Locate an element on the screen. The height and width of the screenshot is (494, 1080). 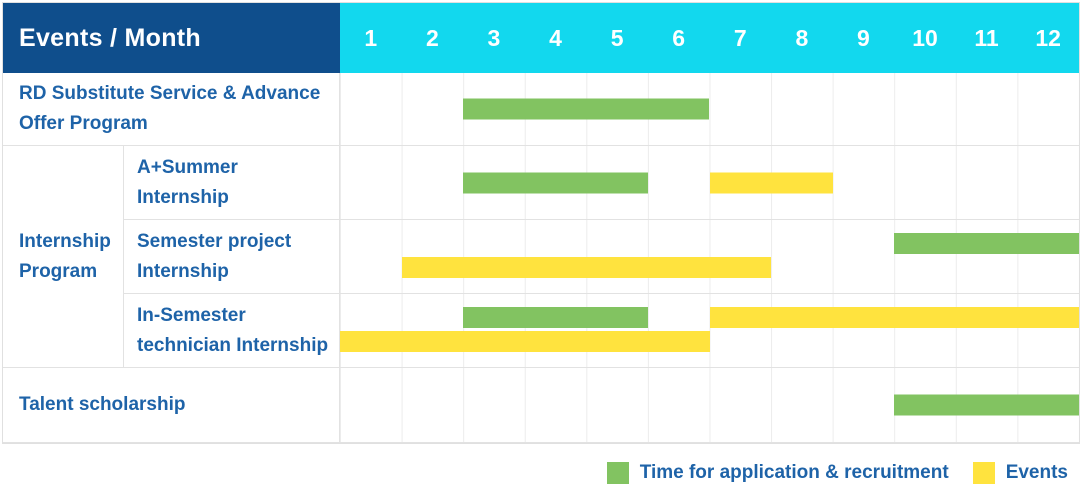
group-label-internship-program: Internship Program is located at coordinates (63, 257).